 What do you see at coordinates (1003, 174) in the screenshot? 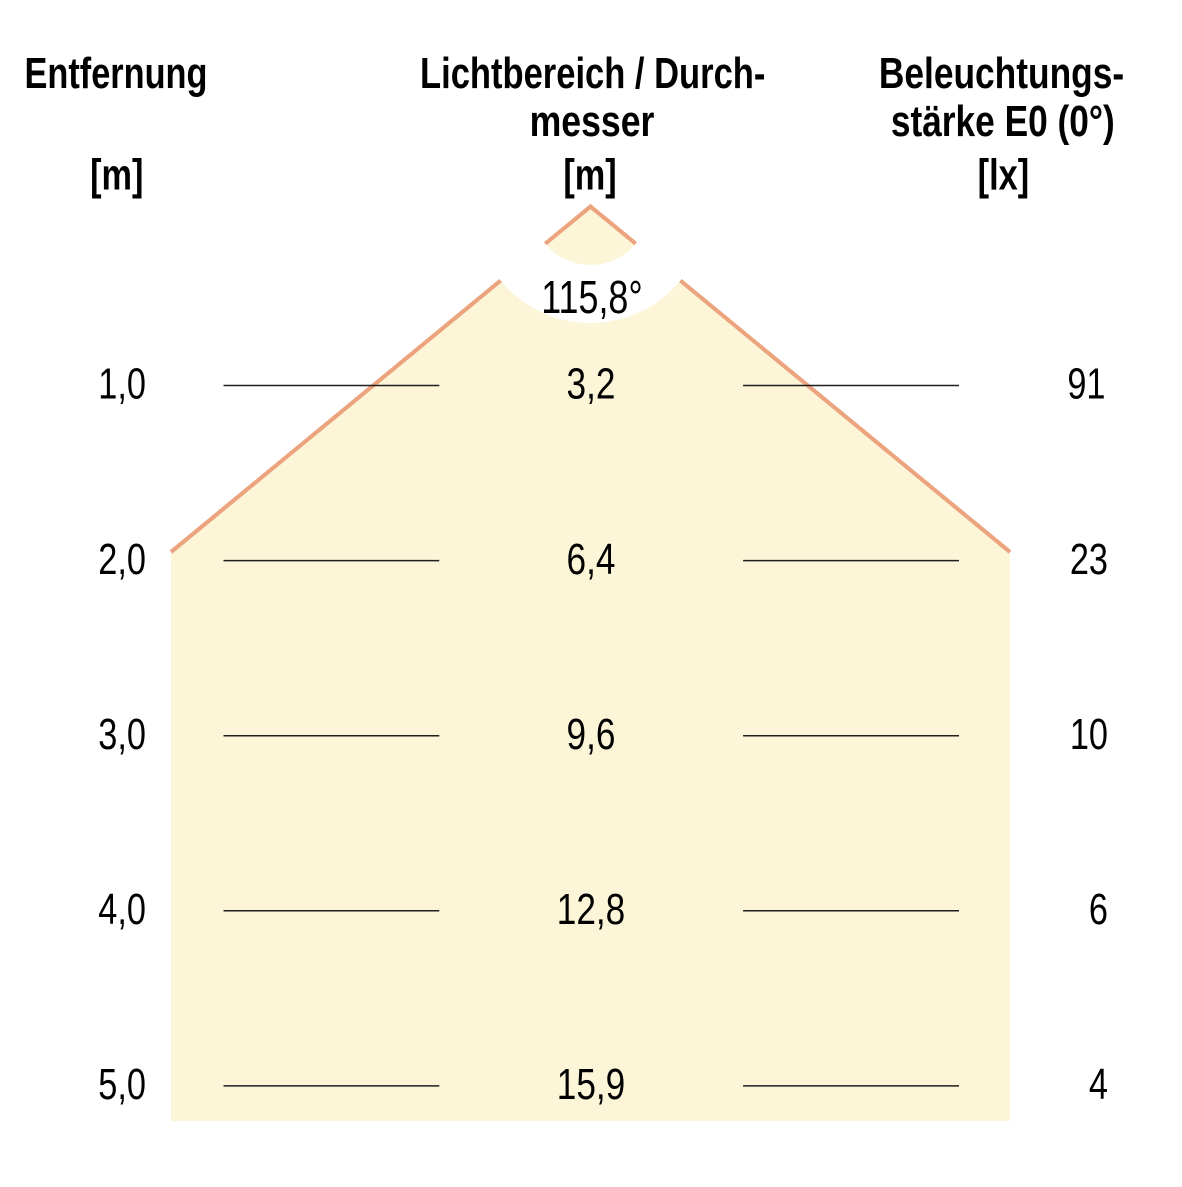
I see `svg-text: [lx]` at bounding box center [1003, 174].